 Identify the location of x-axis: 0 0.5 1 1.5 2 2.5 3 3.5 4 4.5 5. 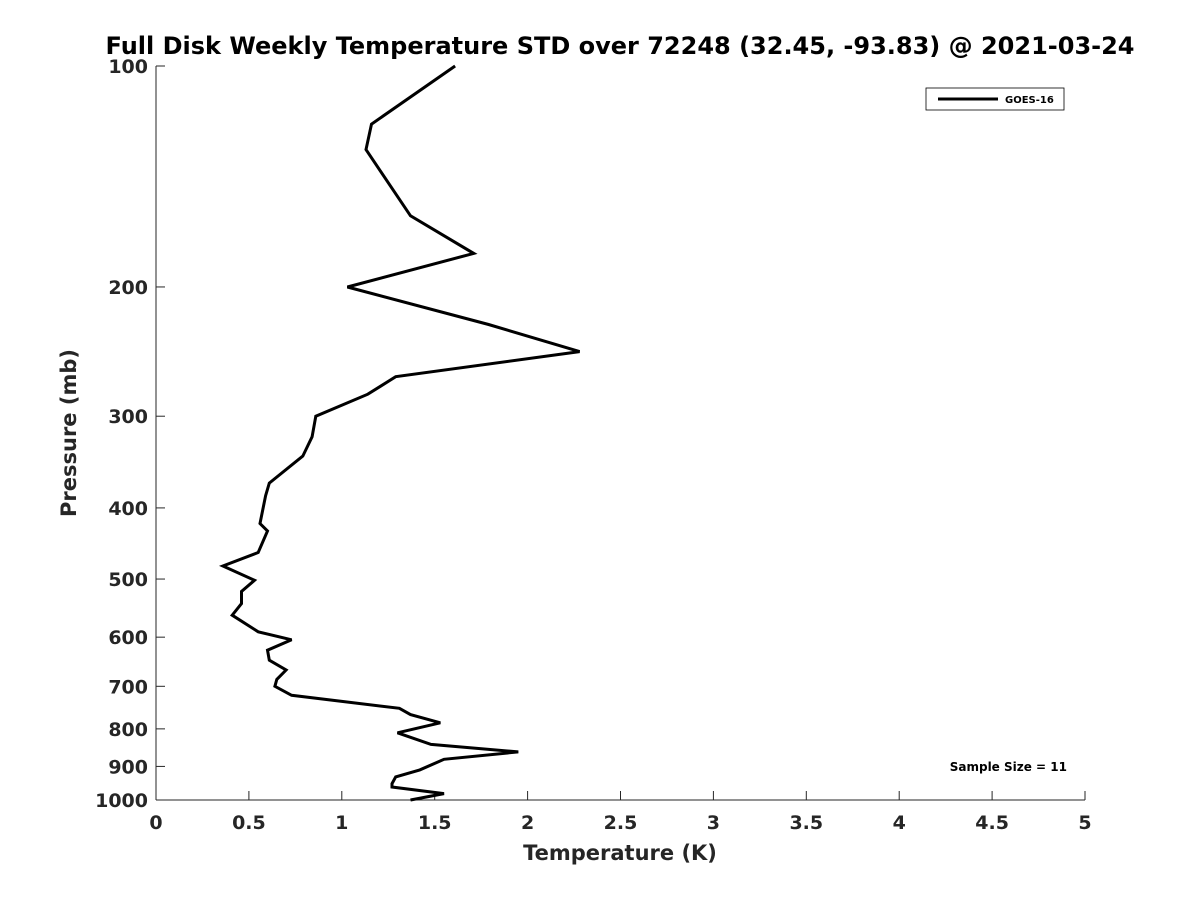
(620, 812).